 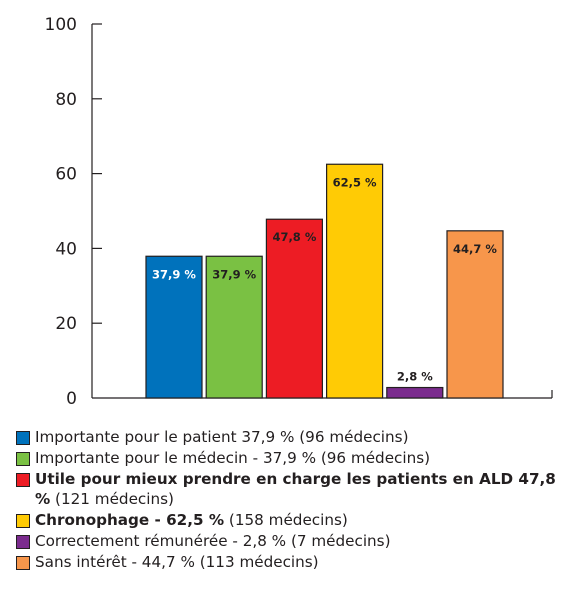 I want to click on y-tick-label: 20, so click(x=66, y=324).